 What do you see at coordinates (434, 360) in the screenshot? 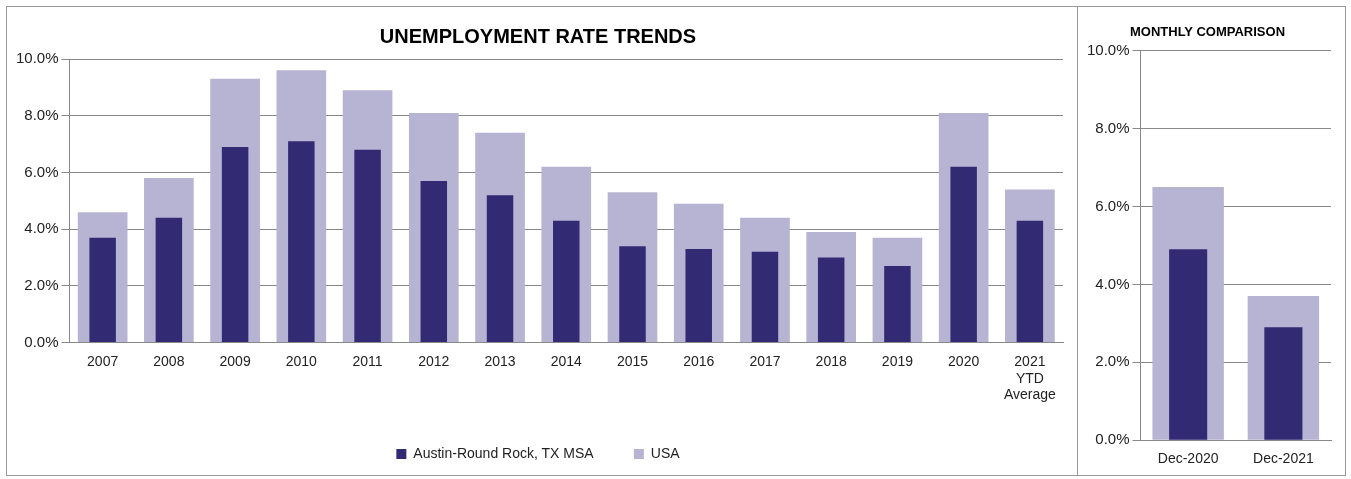
I see `x-tick-label: 2012` at bounding box center [434, 360].